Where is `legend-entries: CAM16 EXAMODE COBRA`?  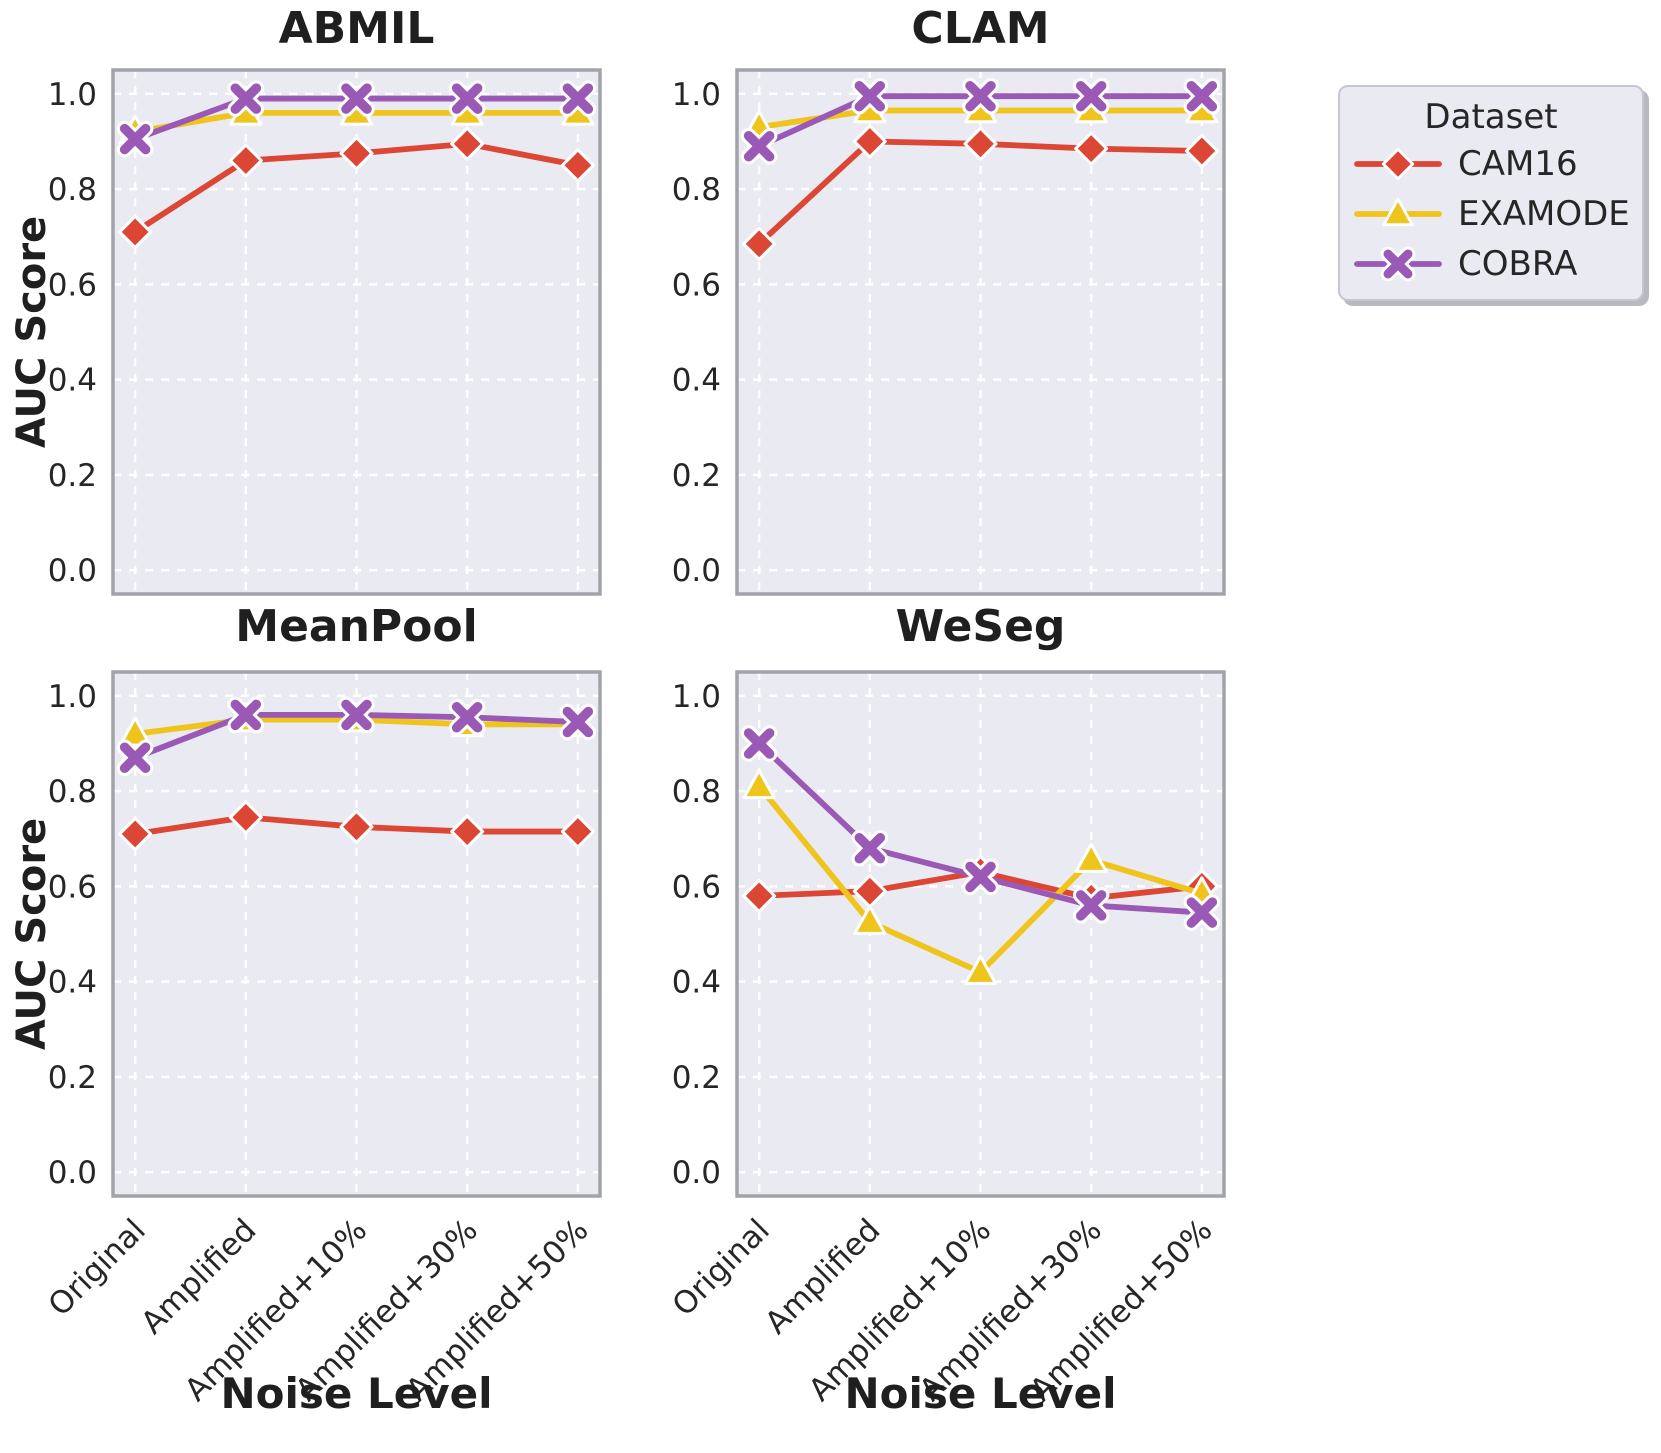 legend-entries: CAM16 EXAMODE COBRA is located at coordinates (1491, 214).